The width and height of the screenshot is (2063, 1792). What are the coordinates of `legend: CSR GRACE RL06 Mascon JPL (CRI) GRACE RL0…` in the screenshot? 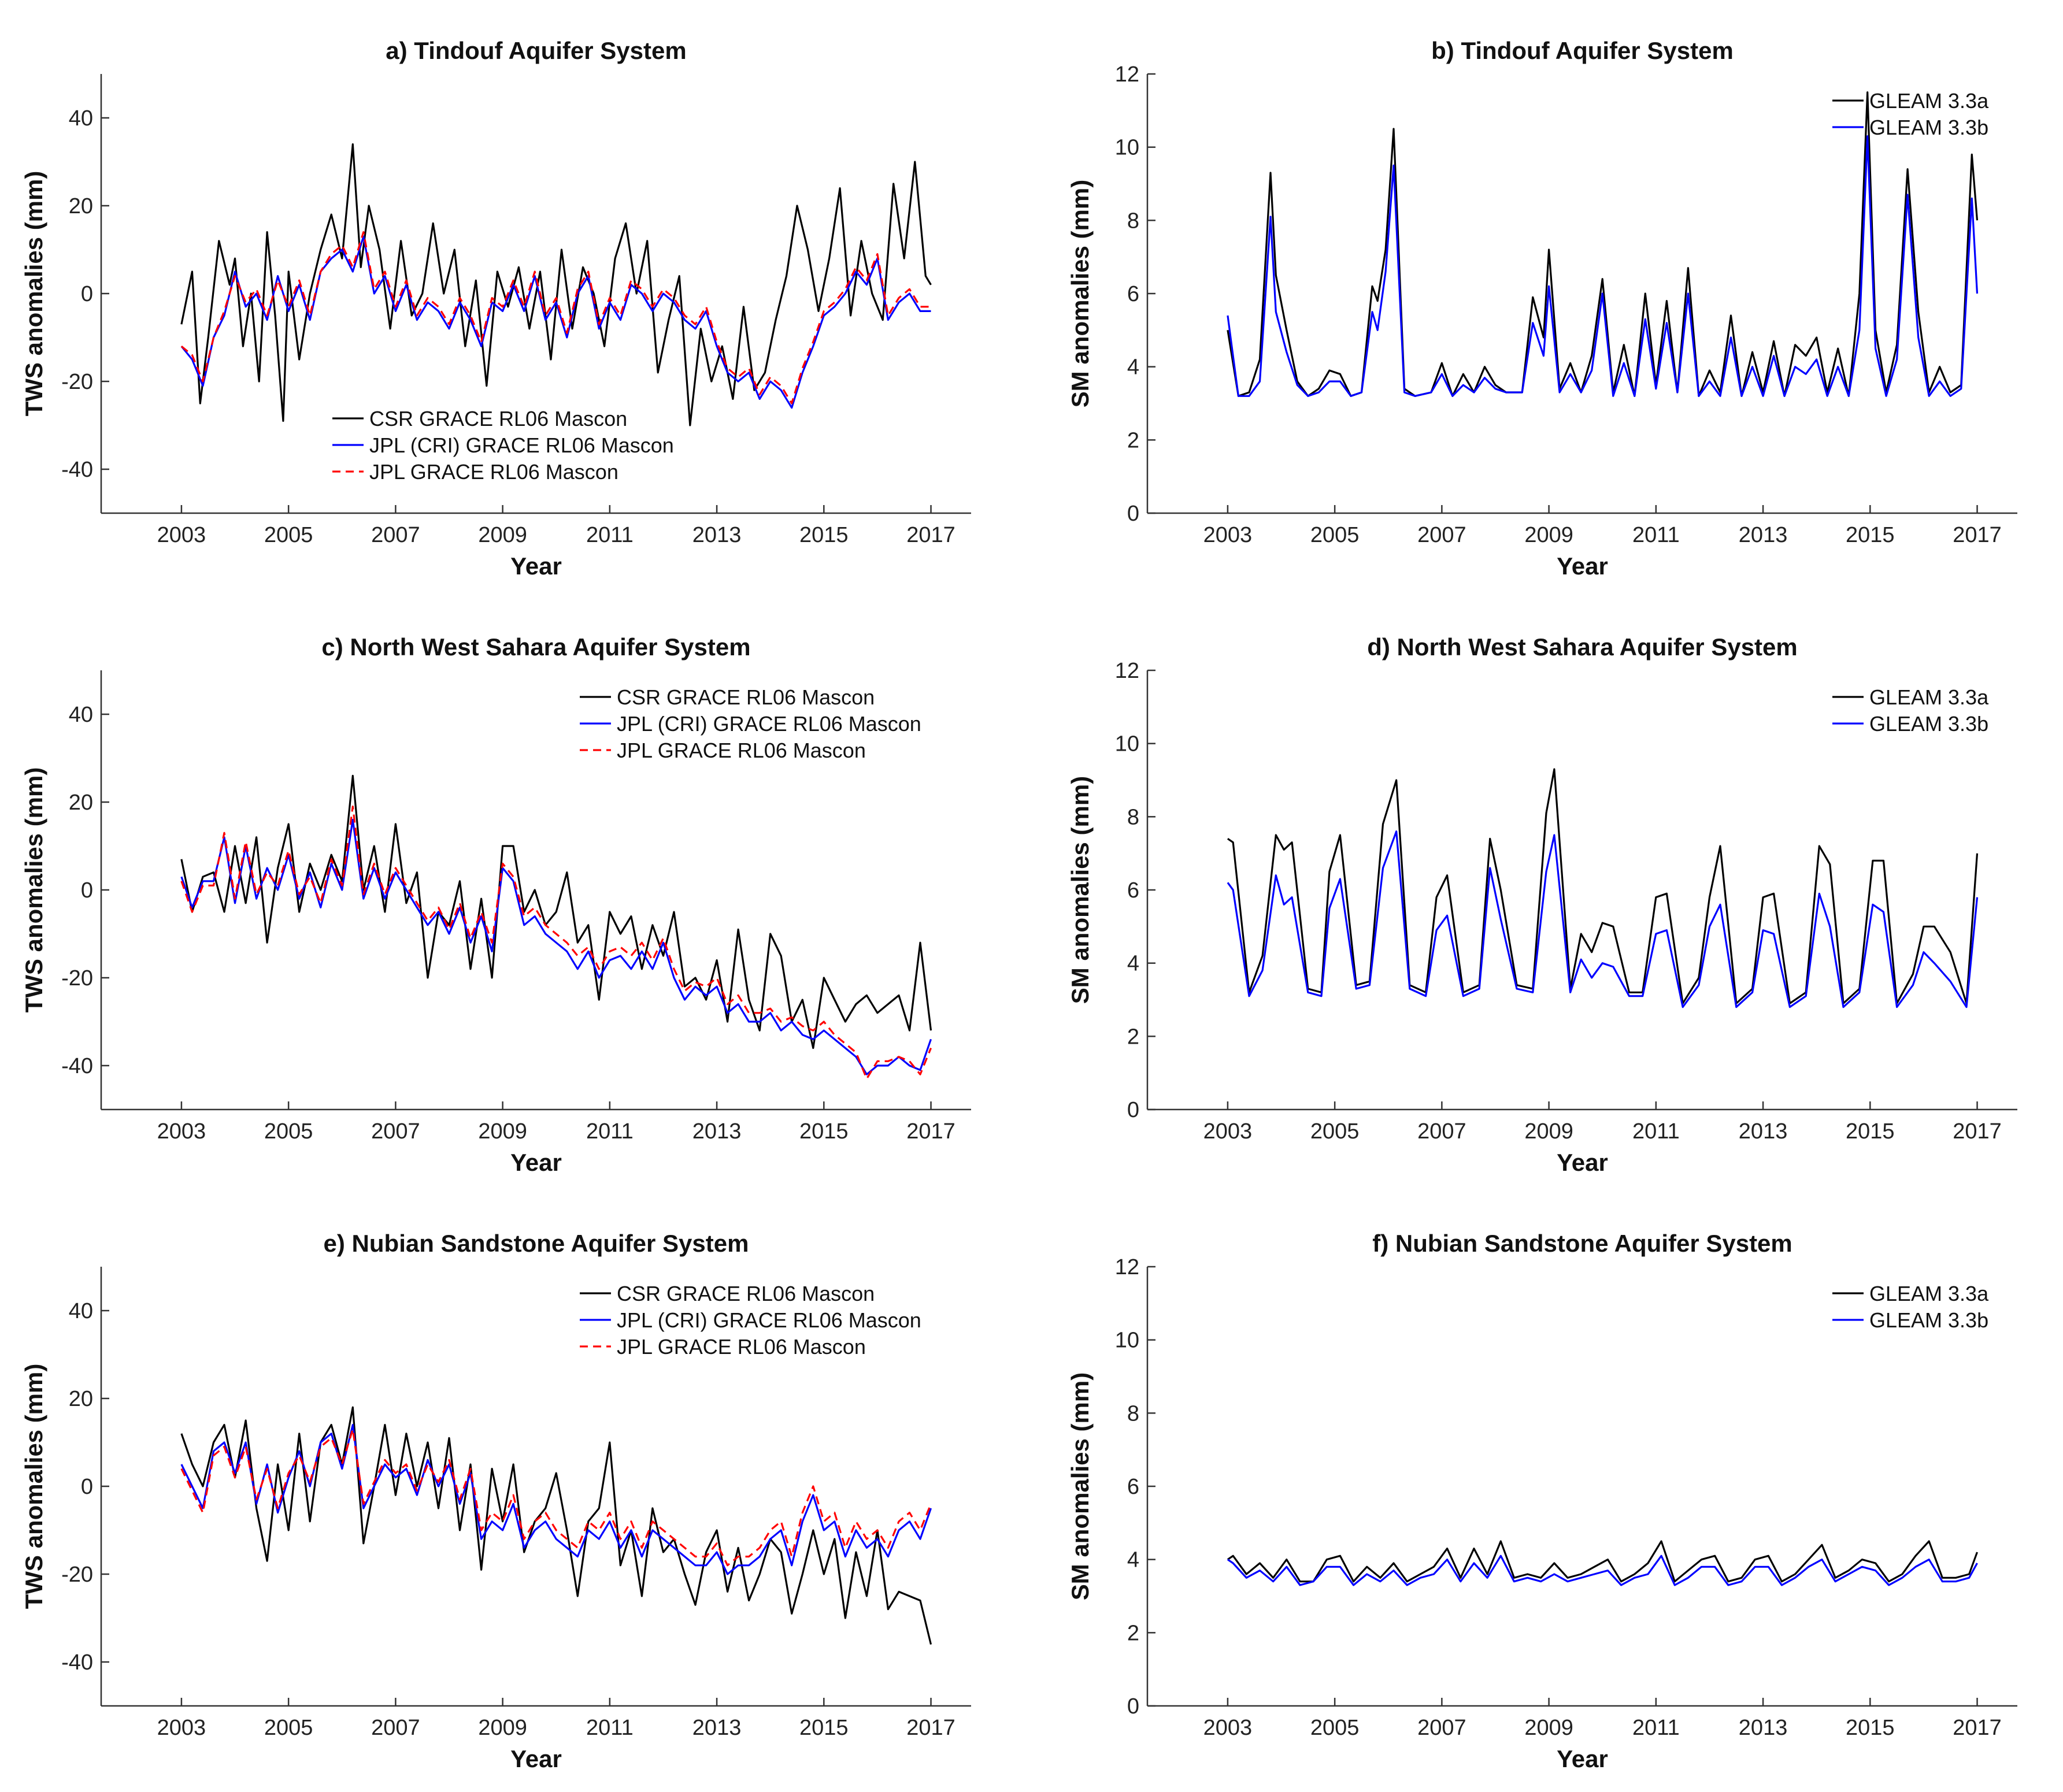 It's located at (750, 1320).